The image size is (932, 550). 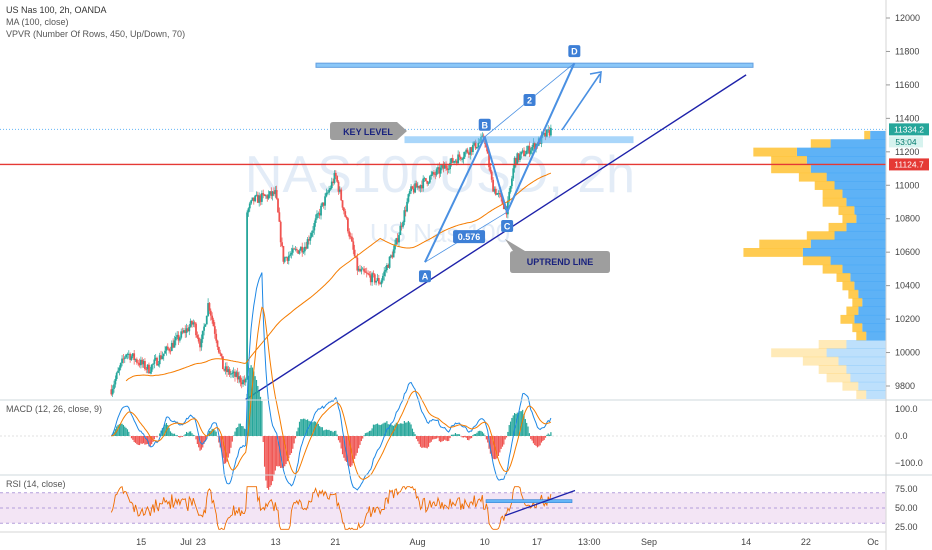 What do you see at coordinates (907, 353) in the screenshot?
I see `price-tick-label: 10000` at bounding box center [907, 353].